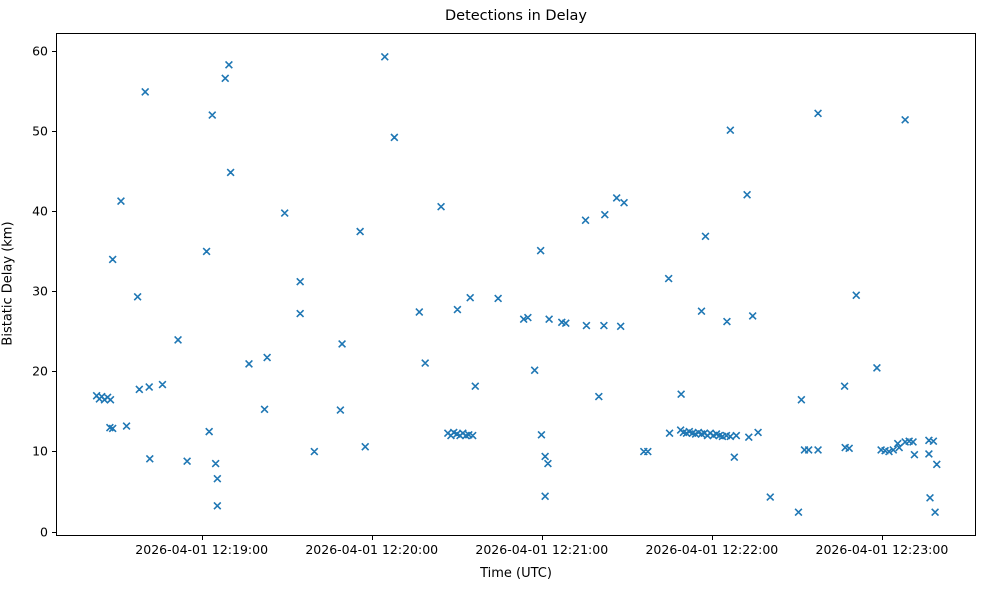 This screenshot has width=989, height=590. I want to click on y-tick-label: 50, so click(40, 131).